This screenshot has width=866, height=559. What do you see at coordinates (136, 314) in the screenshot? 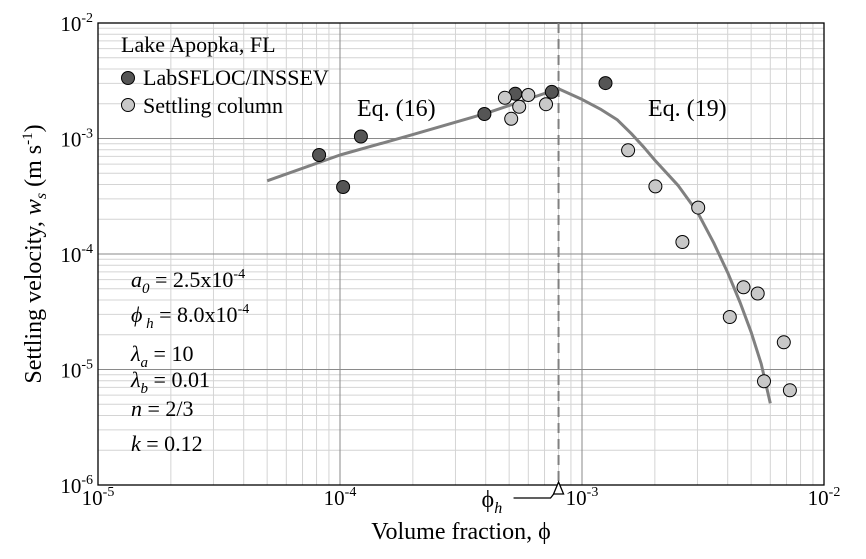
I see `parameter-symbol: ϕ` at bounding box center [136, 314].